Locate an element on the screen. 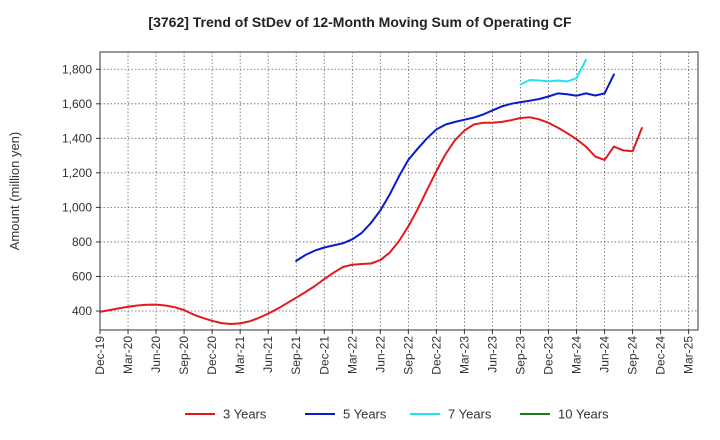 The image size is (720, 440). y-axis-label: Amount (million yen) is located at coordinates (14, 191).